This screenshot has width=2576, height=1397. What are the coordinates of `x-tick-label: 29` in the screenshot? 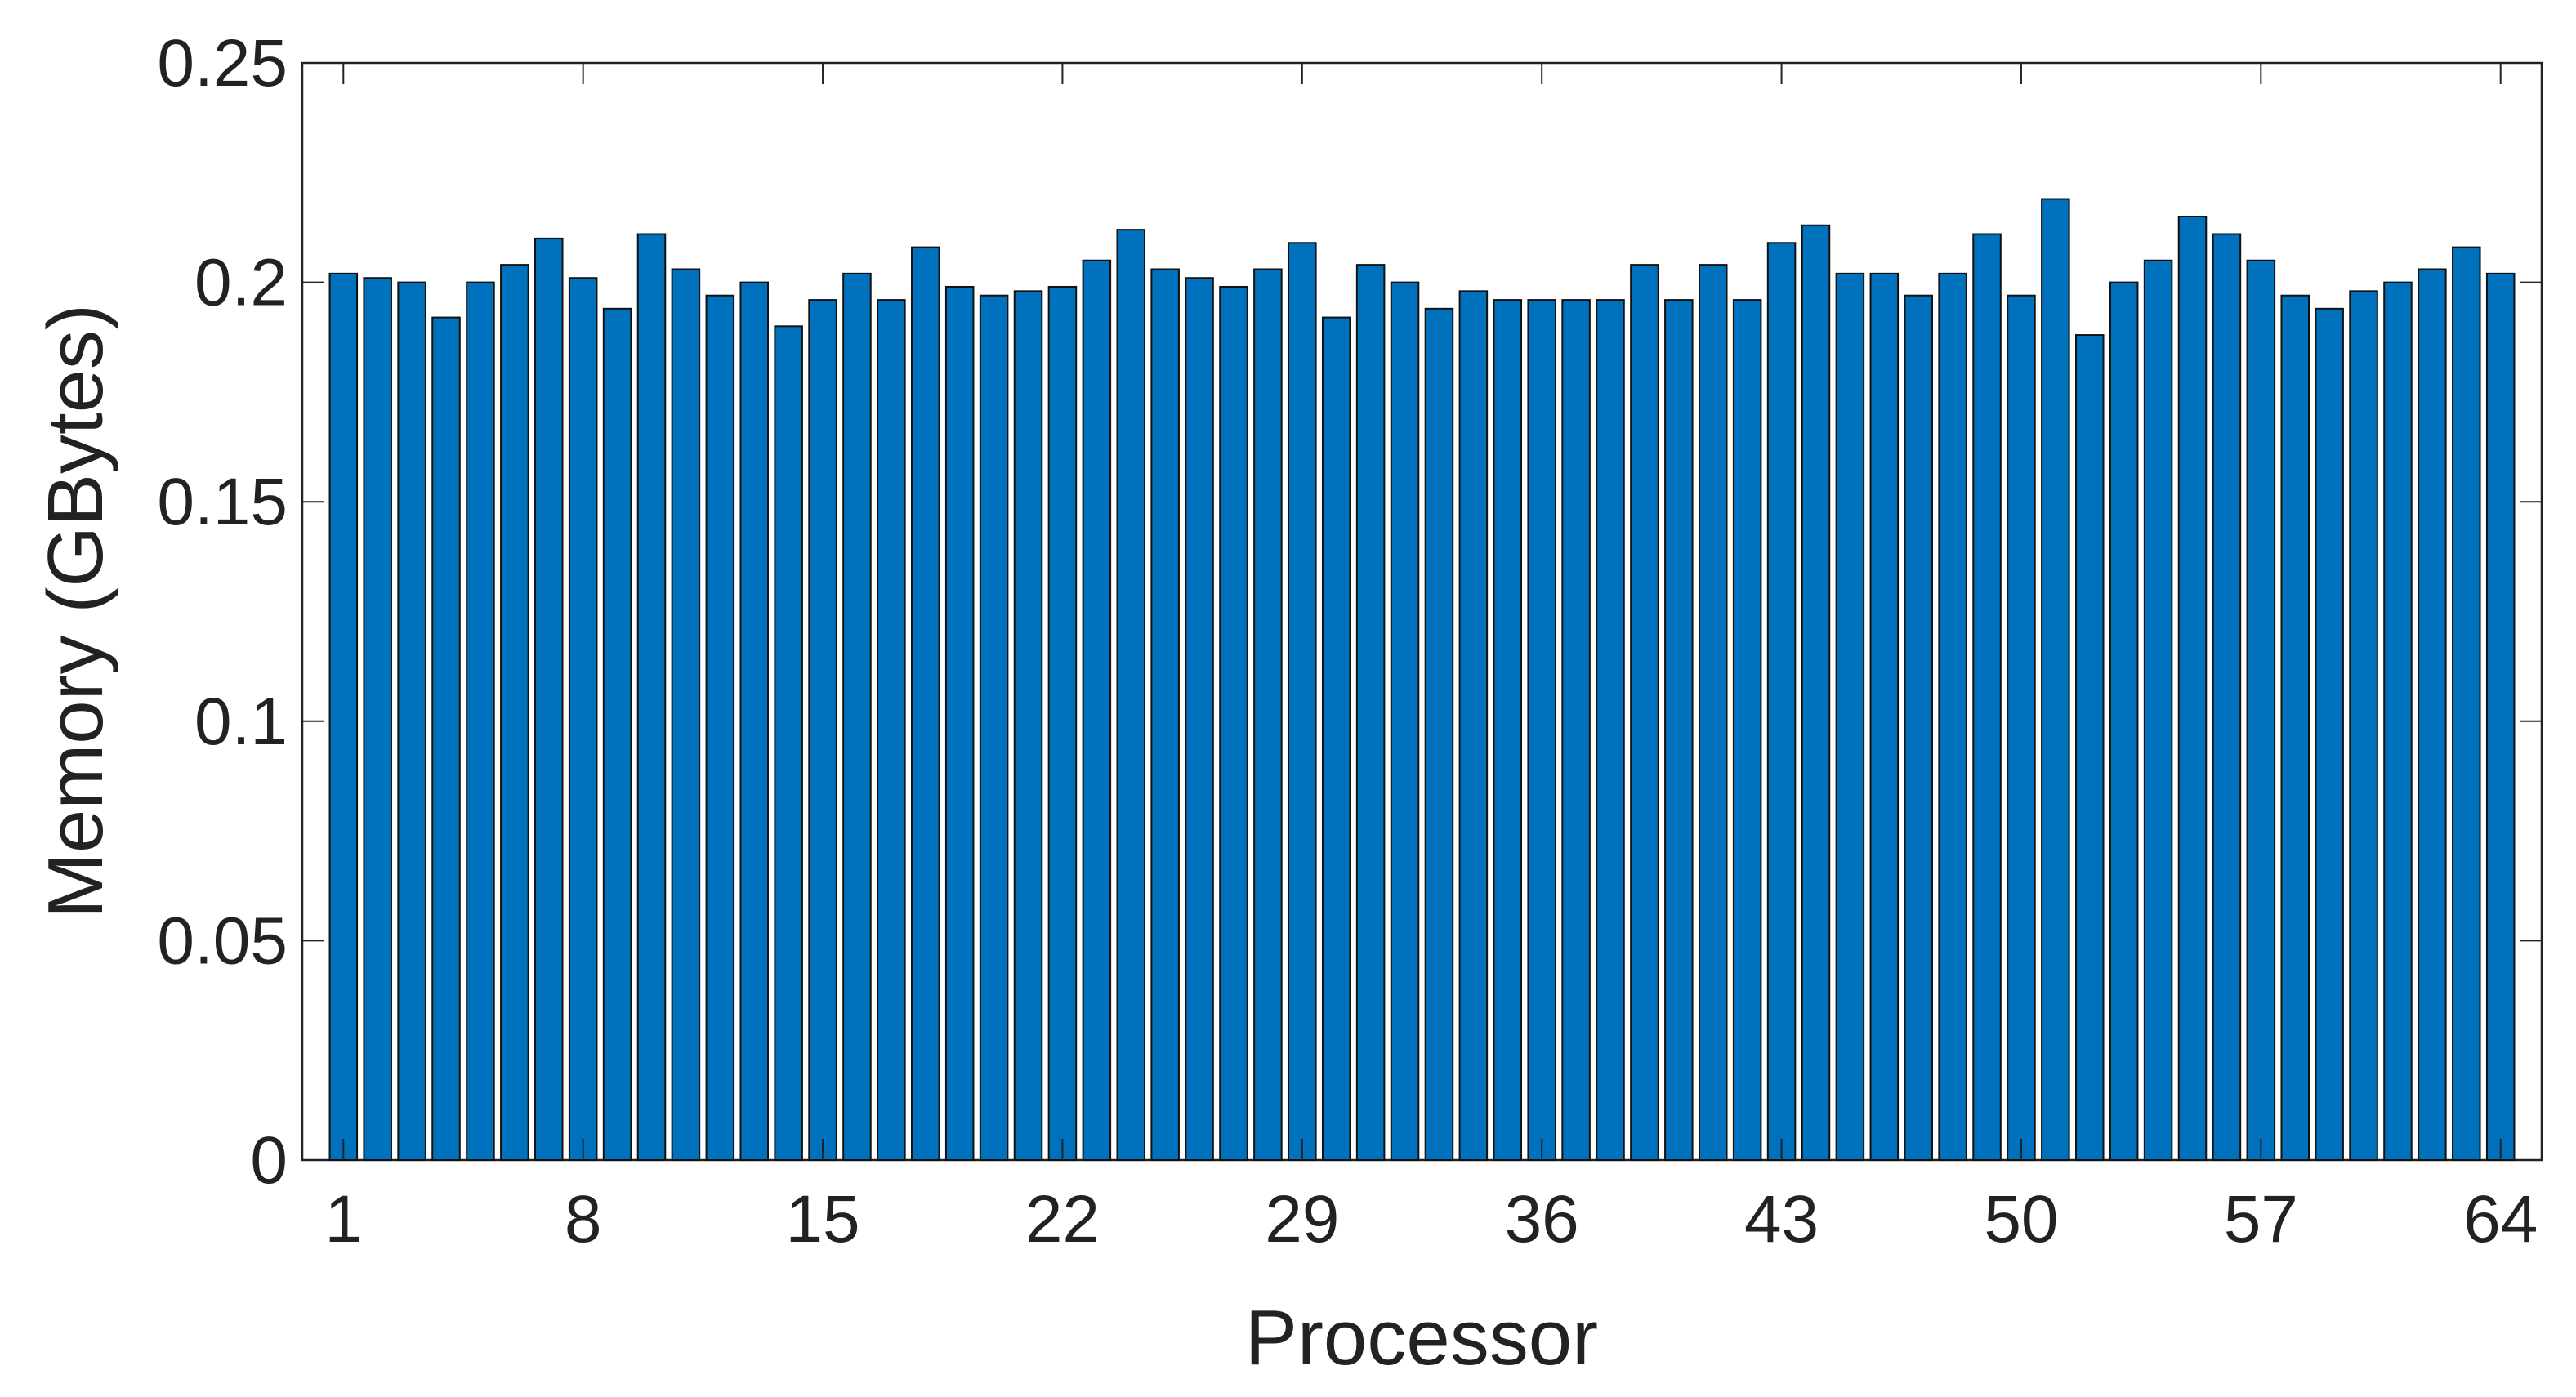 It's located at (1302, 1219).